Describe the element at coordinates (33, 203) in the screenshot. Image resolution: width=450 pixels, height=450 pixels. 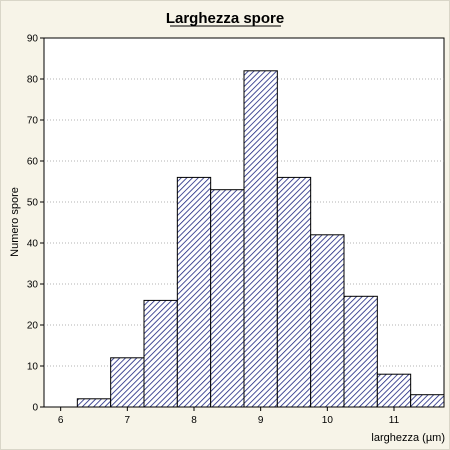
I see `y-tick-label: 50` at that location.